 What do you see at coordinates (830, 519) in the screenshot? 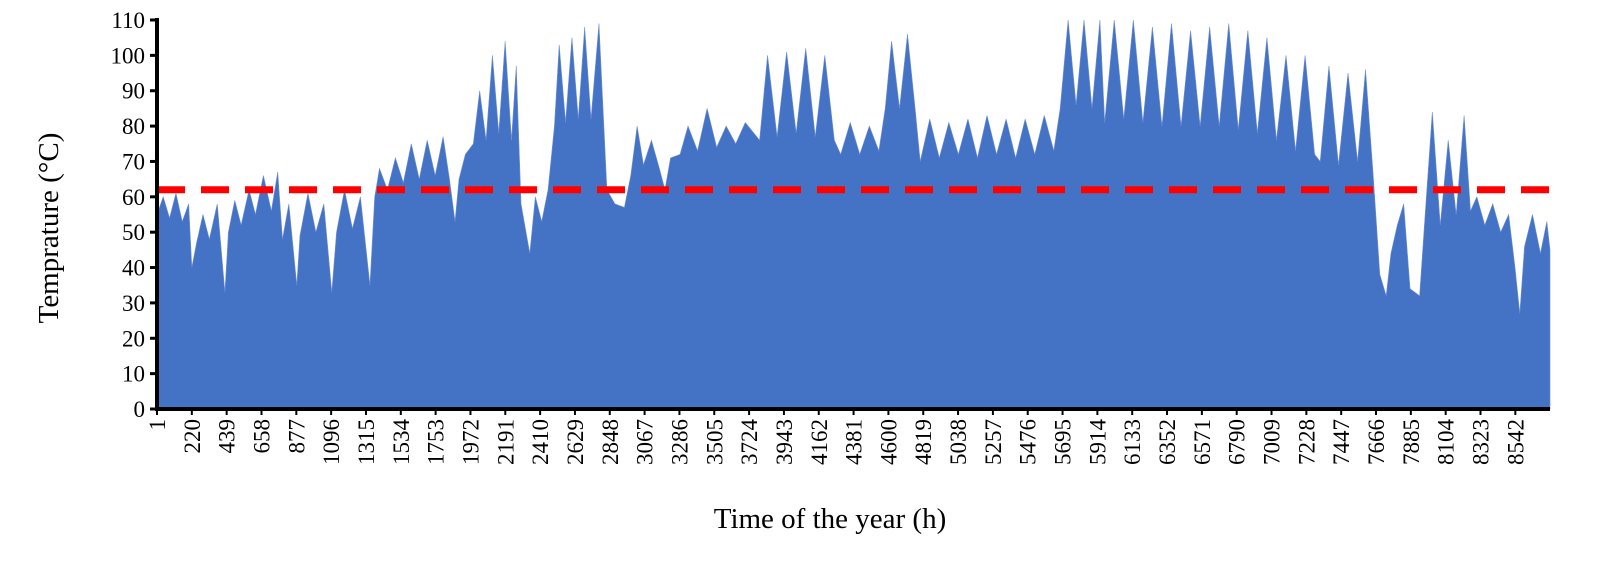
I see `x-axis-label: Time of the year (h)` at bounding box center [830, 519].